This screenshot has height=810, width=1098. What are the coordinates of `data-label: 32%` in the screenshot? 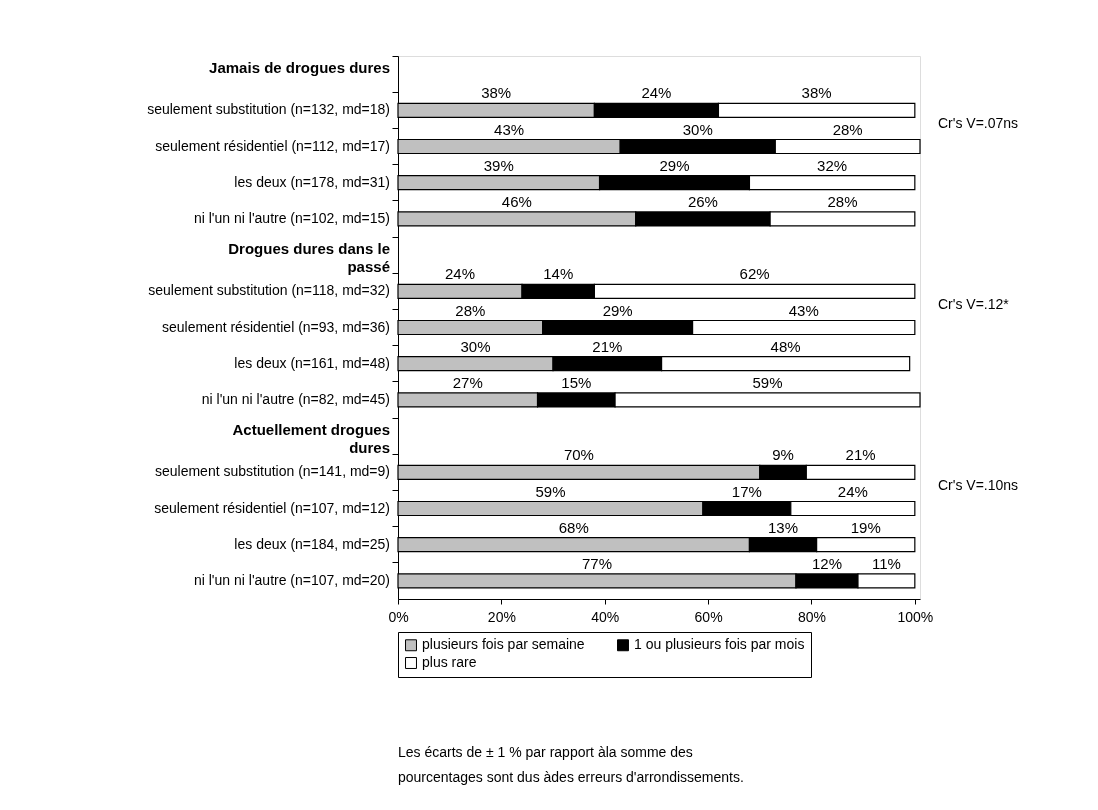 It's located at (832, 165).